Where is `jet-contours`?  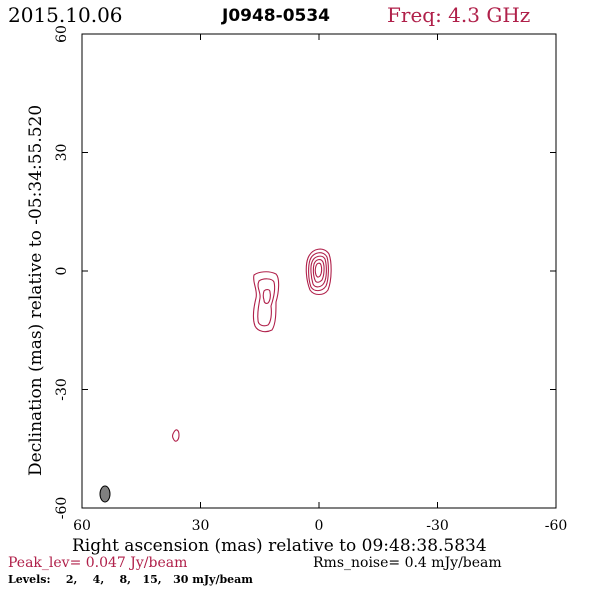
jet-contours is located at coordinates (266, 302).